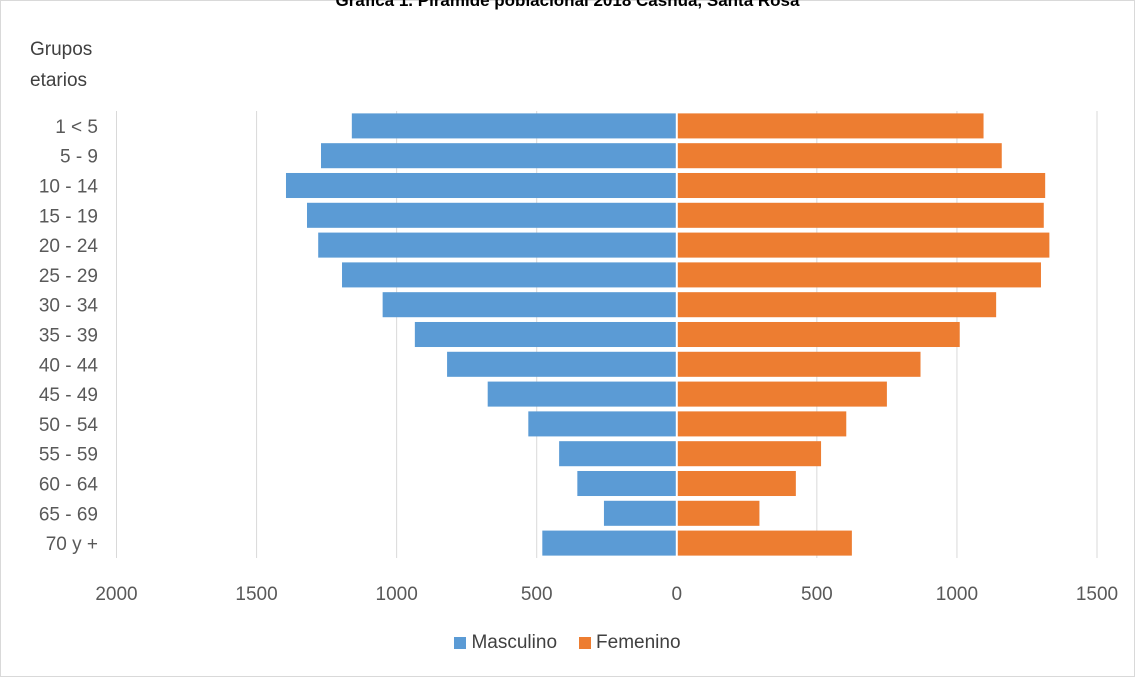  Describe the element at coordinates (68, 514) in the screenshot. I see `y-tick-label: 65 - 69` at that location.